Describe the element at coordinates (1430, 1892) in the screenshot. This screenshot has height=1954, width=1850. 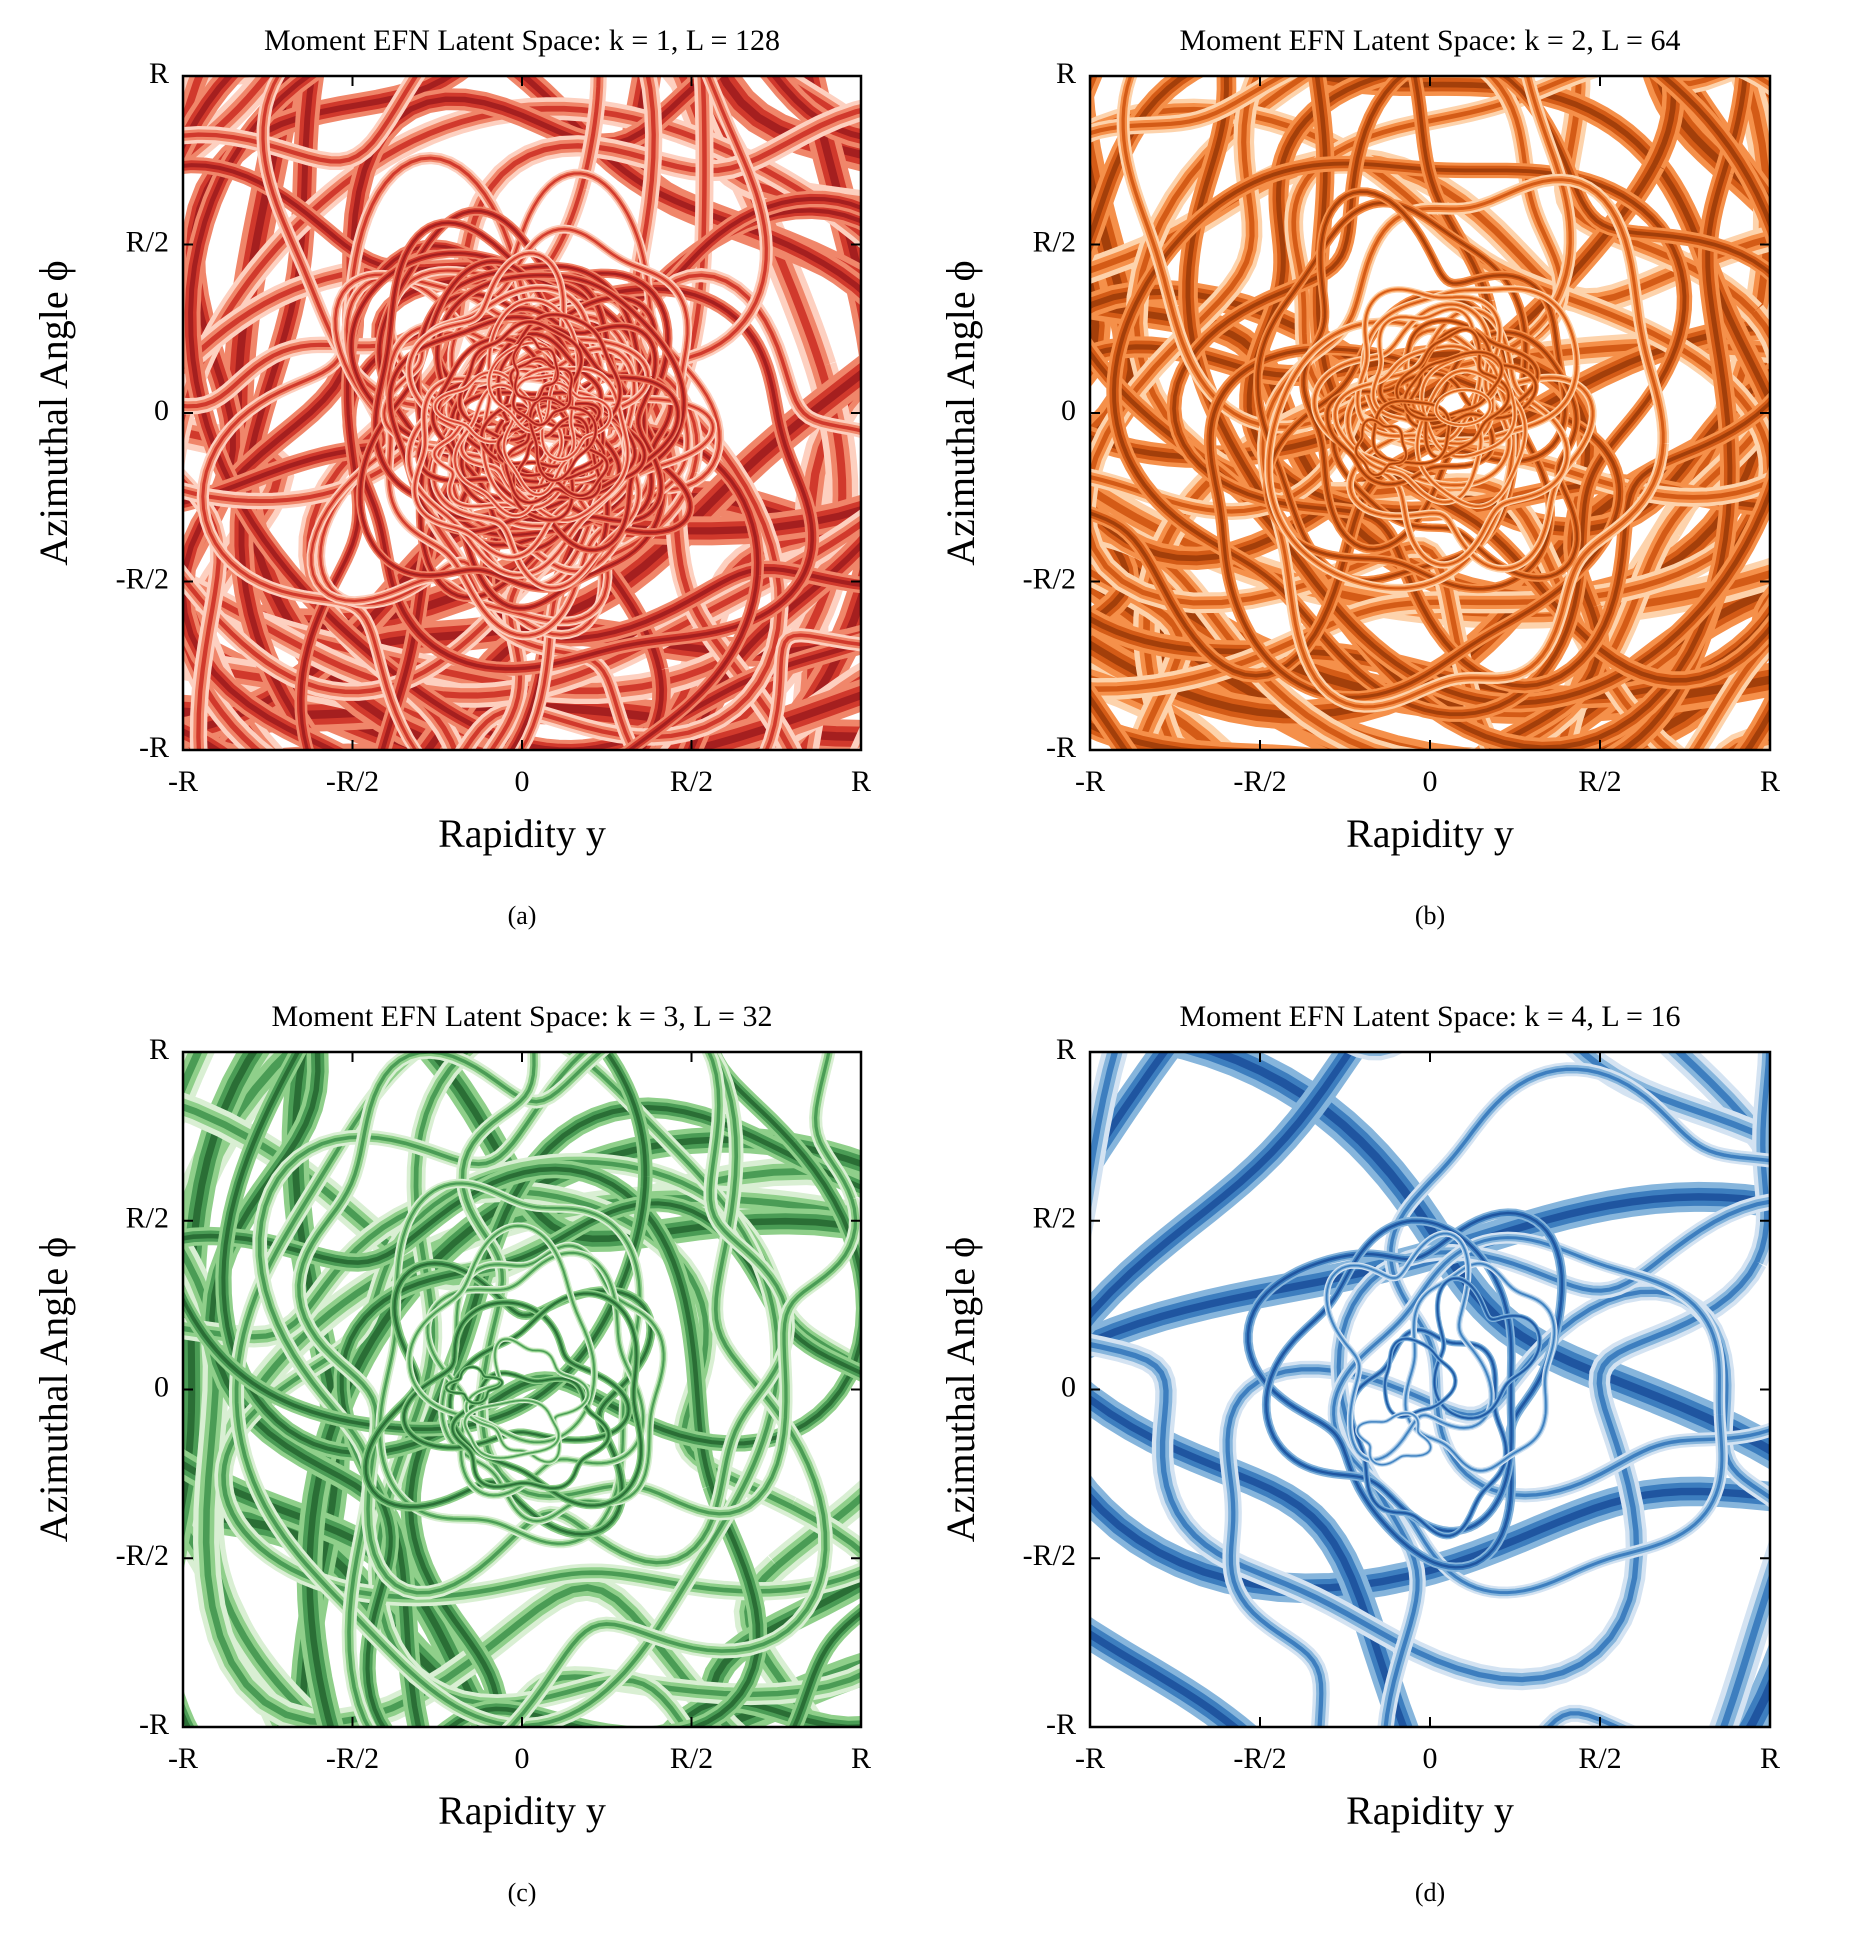
I see `caption: (d)` at that location.